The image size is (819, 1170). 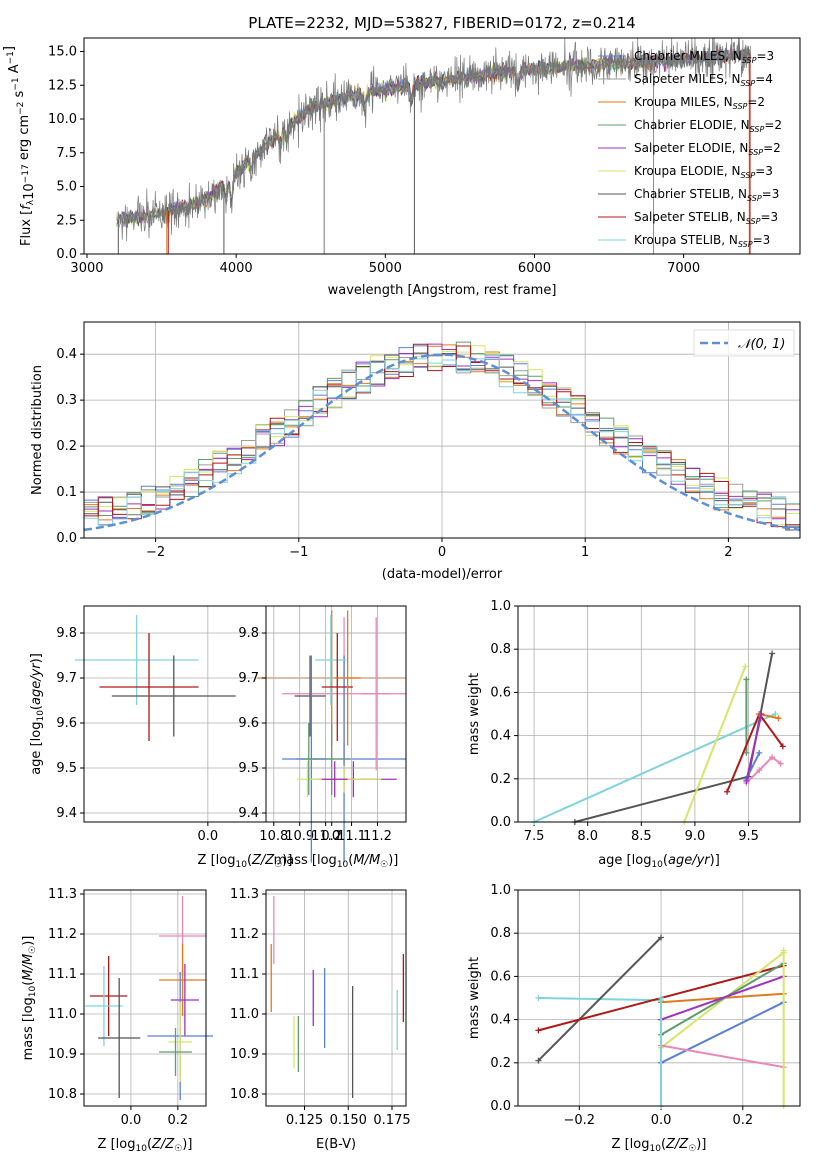 What do you see at coordinates (534, 836) in the screenshot?
I see `x-tick-label: 7.5` at bounding box center [534, 836].